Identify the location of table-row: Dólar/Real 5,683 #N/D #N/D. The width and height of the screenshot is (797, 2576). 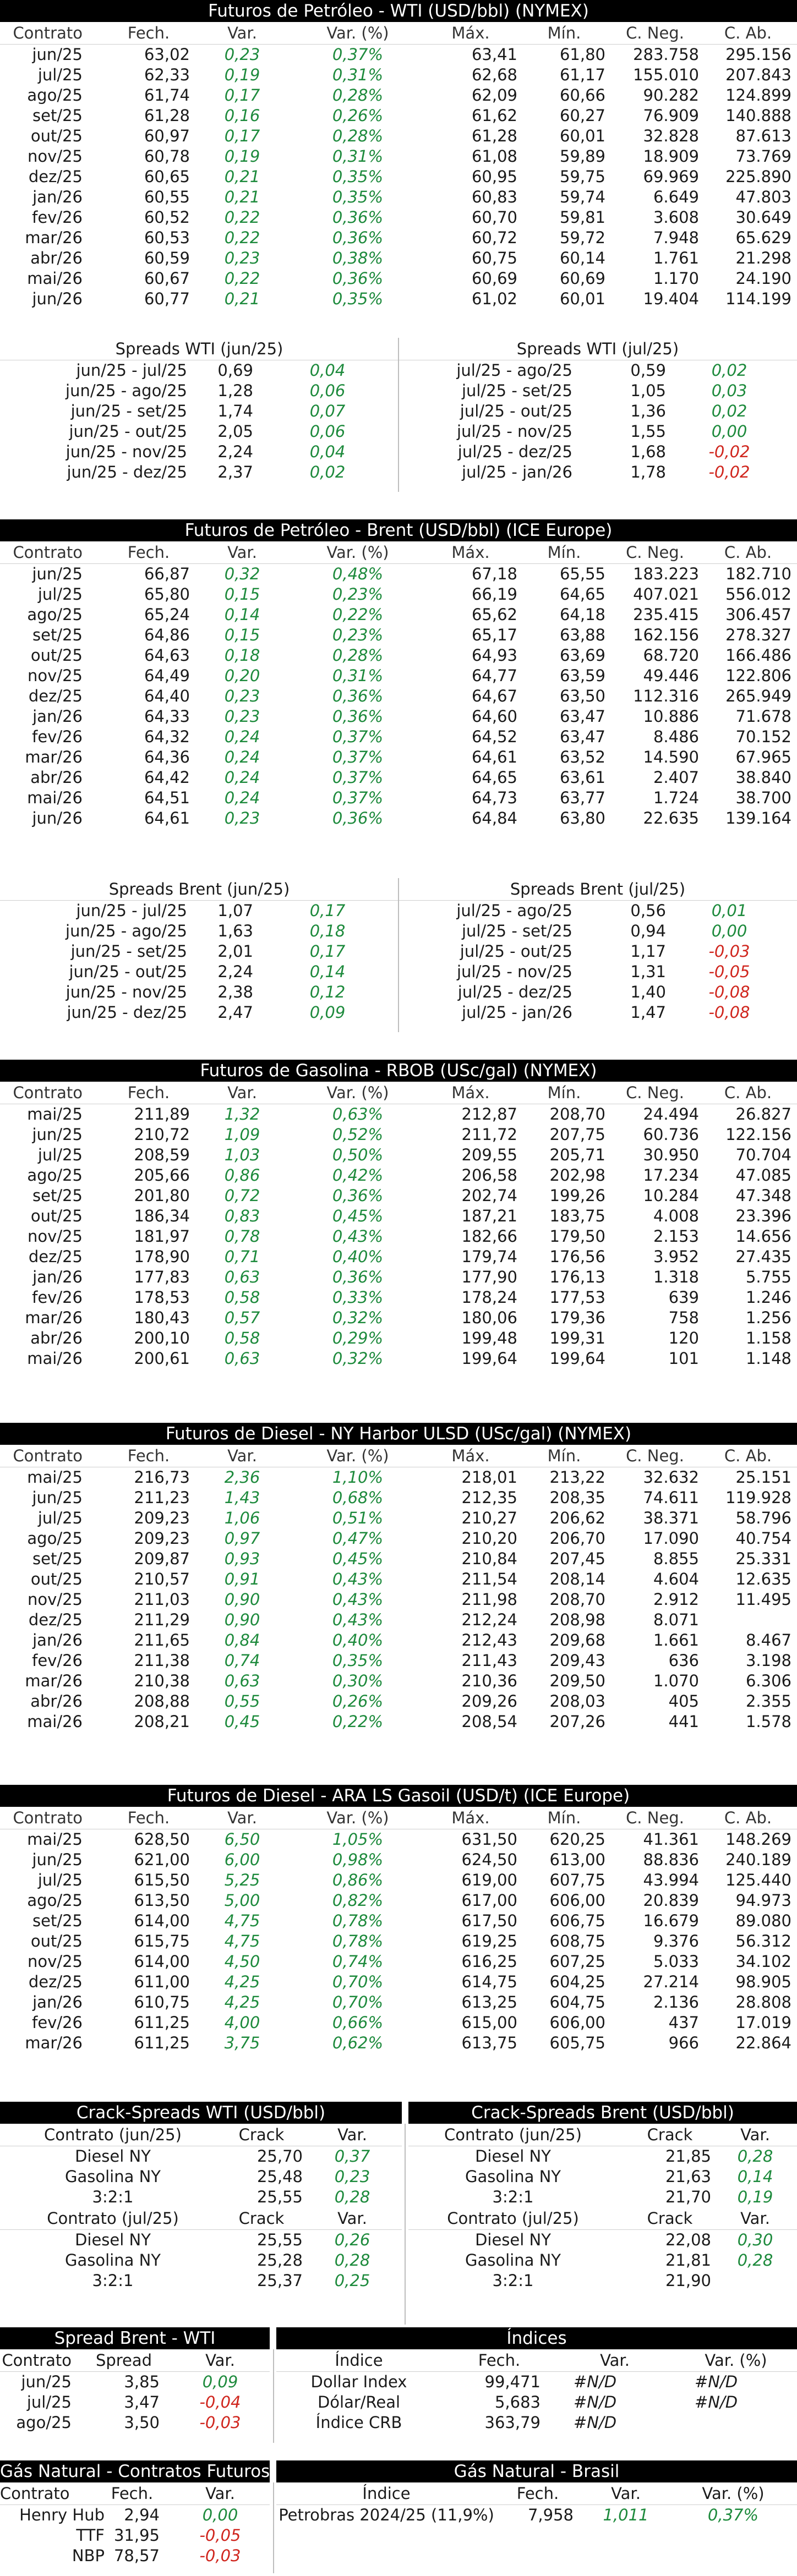
(536, 2403).